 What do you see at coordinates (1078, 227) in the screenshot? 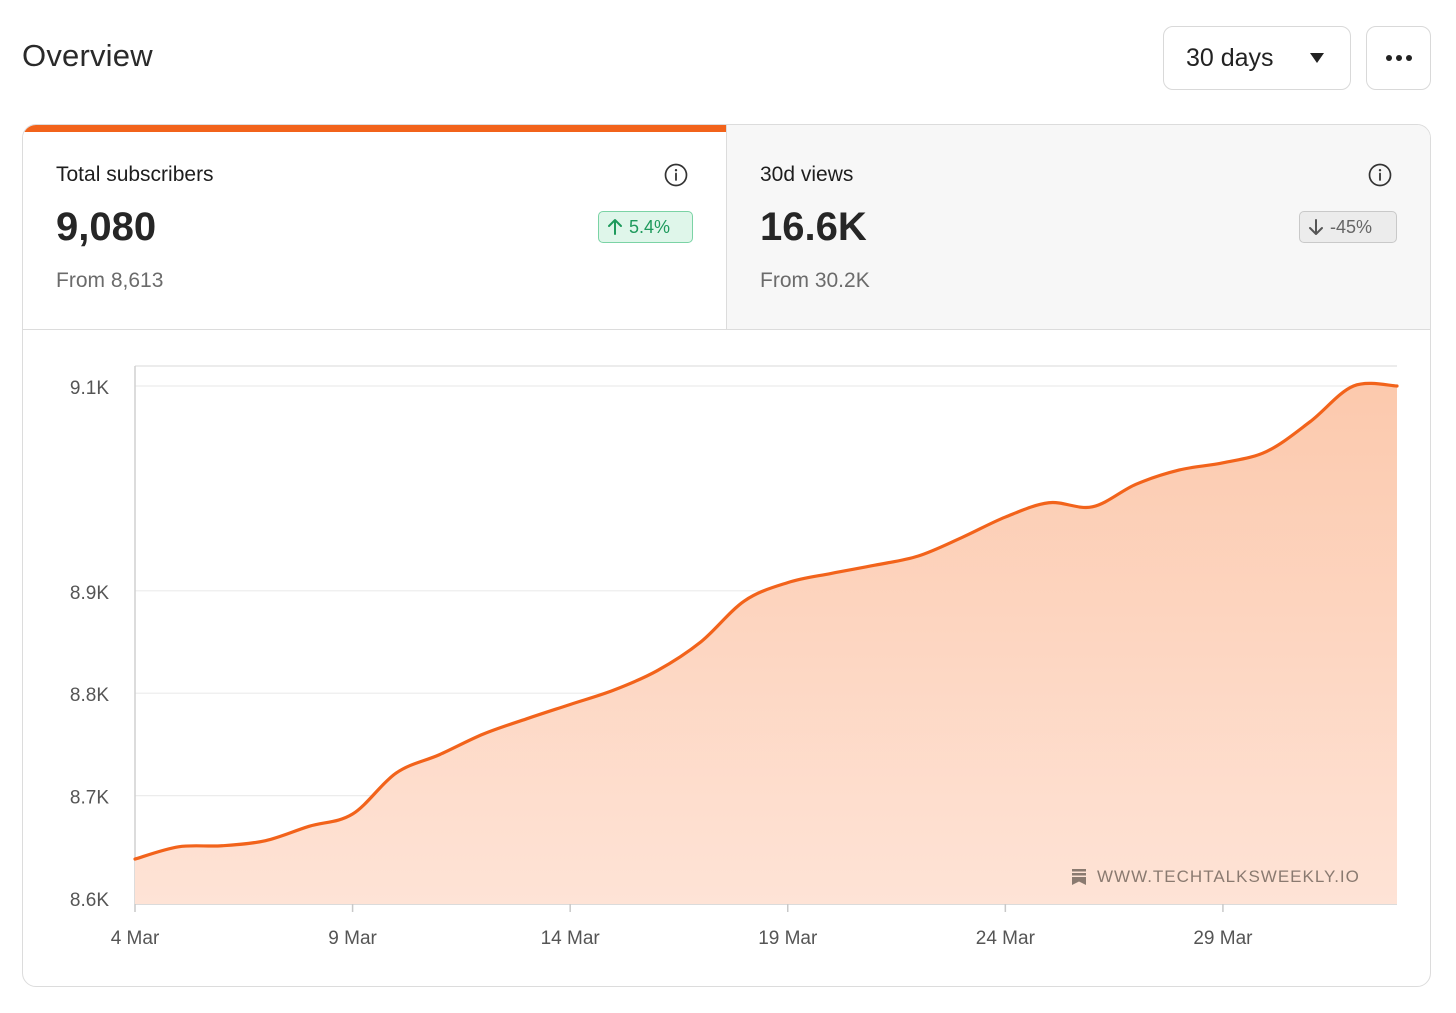
I see `tab-30d-views: 30d views 16.6K -45% From 30.2K` at bounding box center [1078, 227].